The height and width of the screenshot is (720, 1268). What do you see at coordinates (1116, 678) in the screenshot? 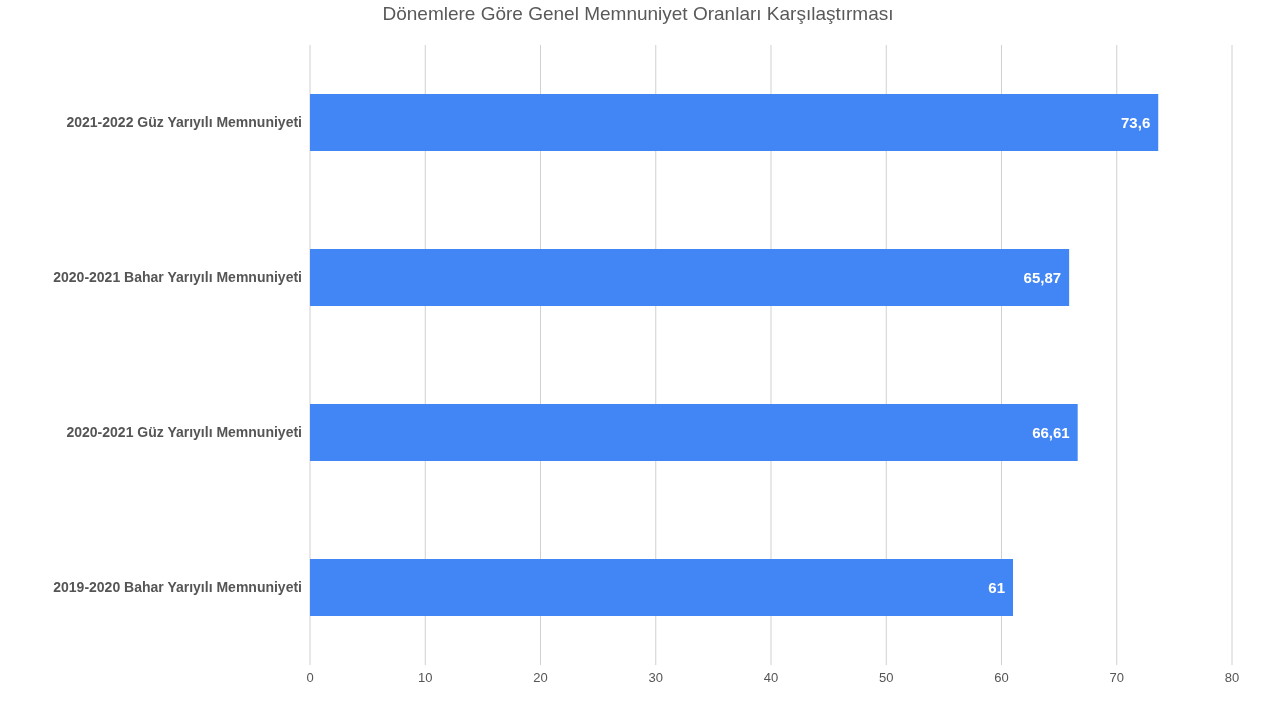
I see `x-tick-label: 70` at bounding box center [1116, 678].